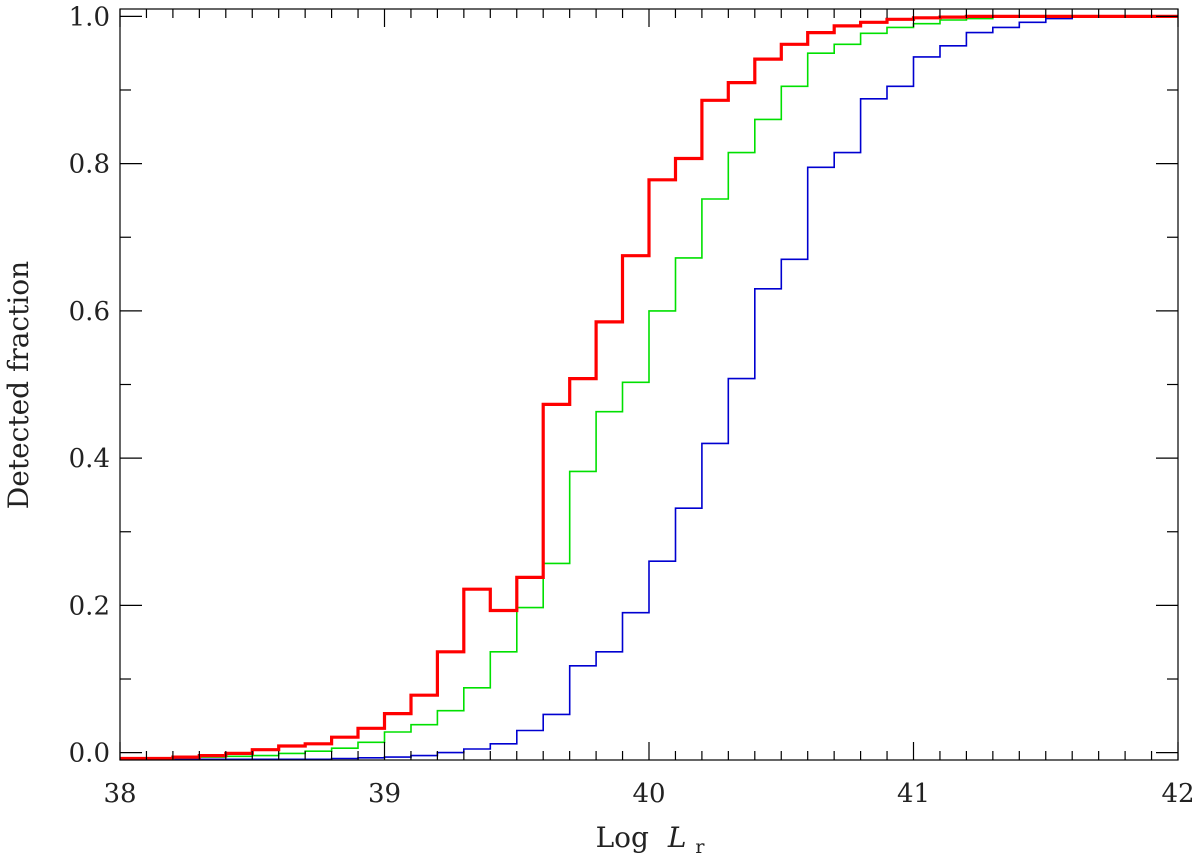 This screenshot has width=1200, height=861. What do you see at coordinates (1177, 794) in the screenshot?
I see `x-tick-label: 42` at bounding box center [1177, 794].